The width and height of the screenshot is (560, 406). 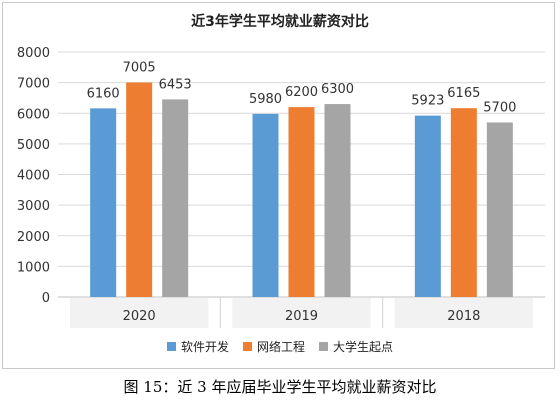 What do you see at coordinates (33, 53) in the screenshot?
I see `y-tick-label: 8000` at bounding box center [33, 53].